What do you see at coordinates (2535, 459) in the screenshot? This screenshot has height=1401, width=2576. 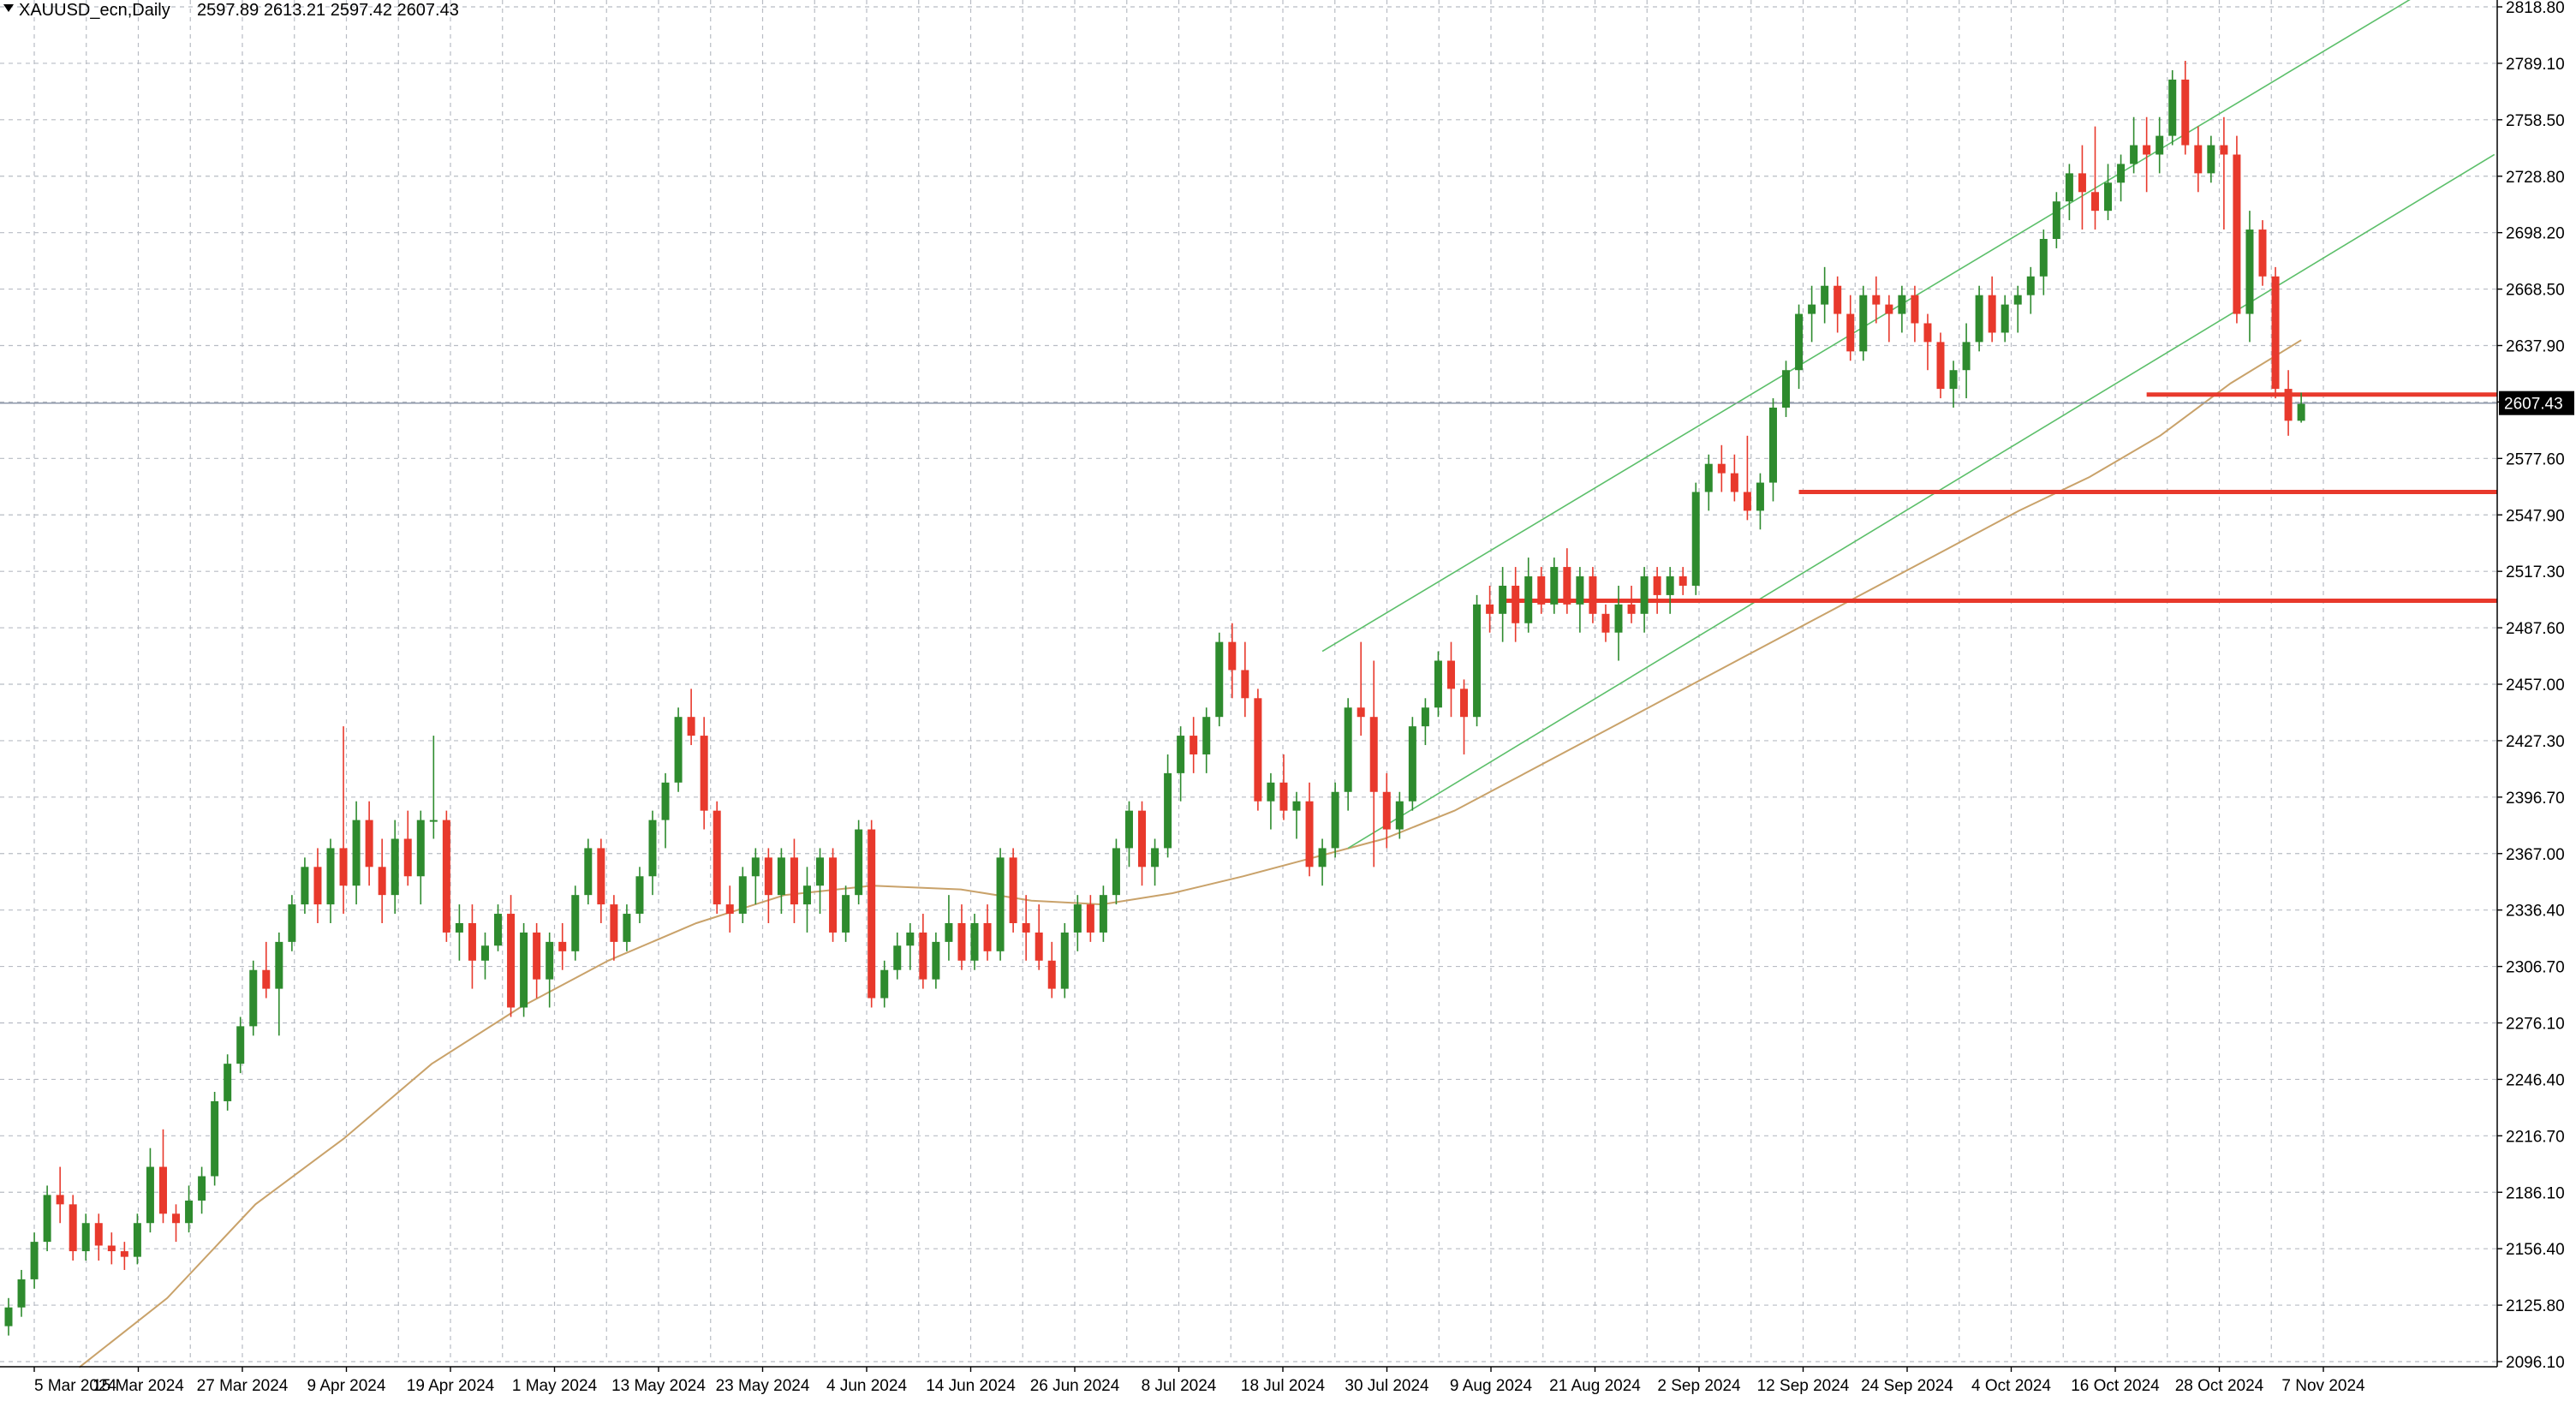 I see `price-tick-label: 2577.60` at bounding box center [2535, 459].